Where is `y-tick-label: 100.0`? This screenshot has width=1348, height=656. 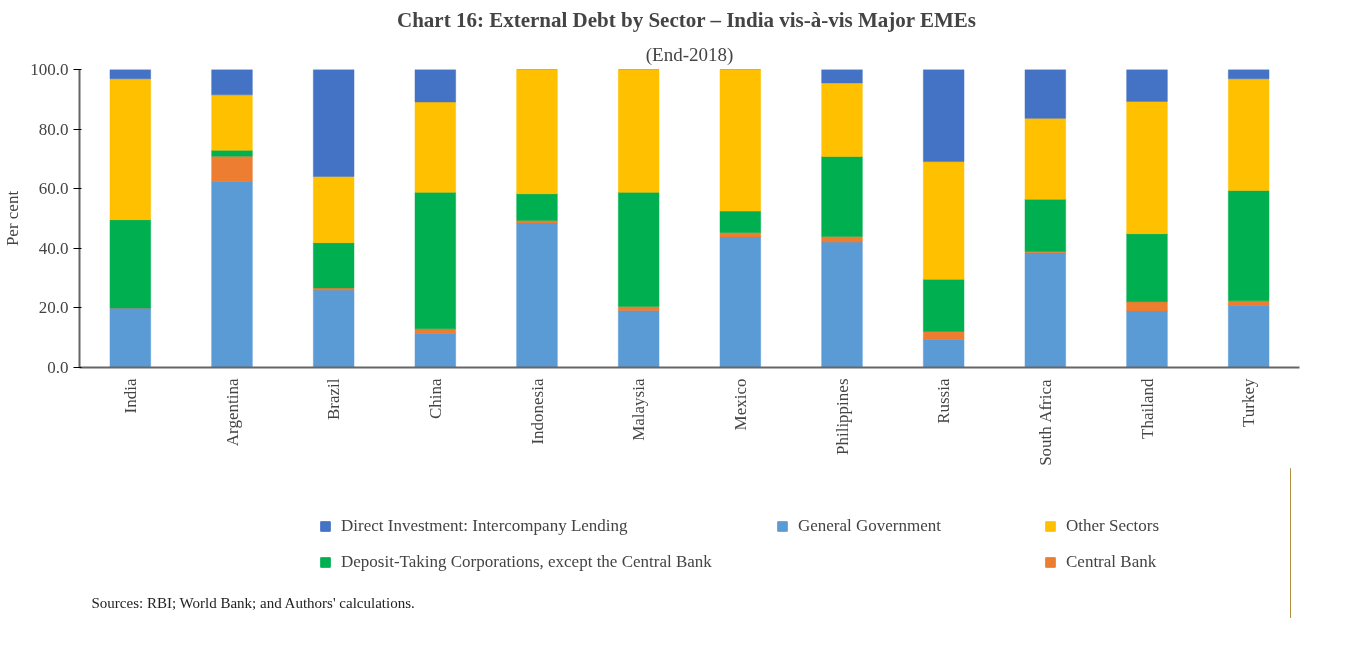 y-tick-label: 100.0 is located at coordinates (49, 69).